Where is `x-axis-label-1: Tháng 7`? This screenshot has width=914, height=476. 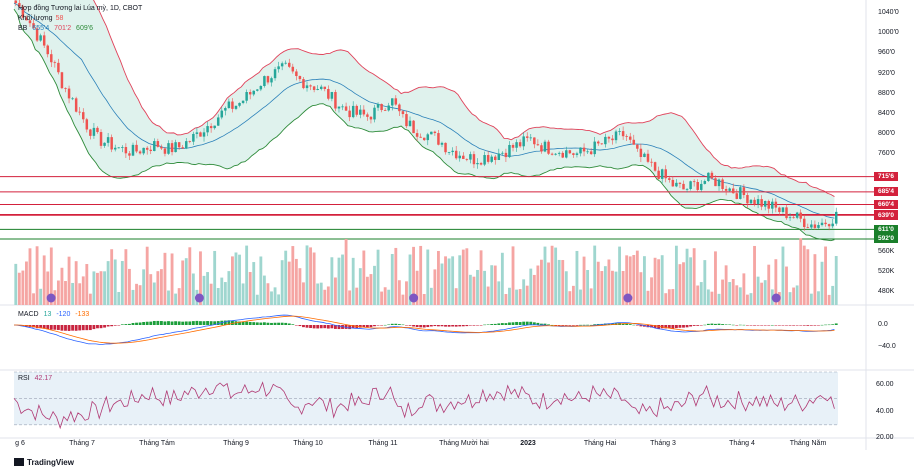 x-axis-label-1: Tháng 7 is located at coordinates (82, 443).